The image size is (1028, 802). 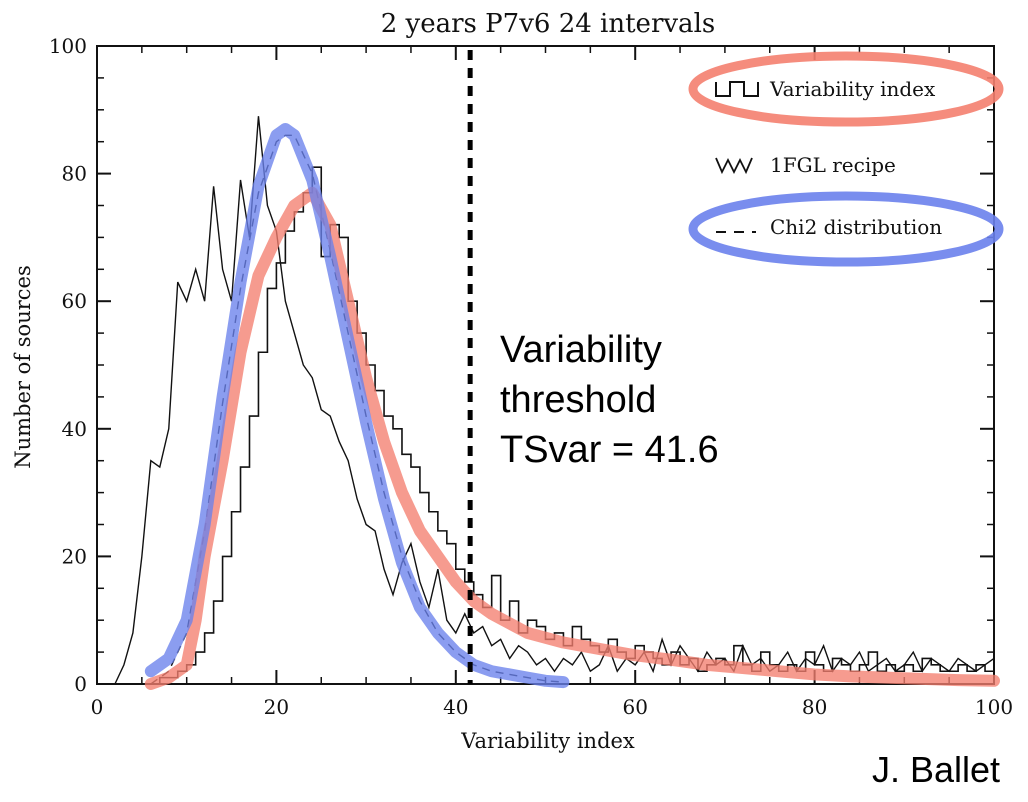 What do you see at coordinates (23, 366) in the screenshot?
I see `y-axis-label: Number of sources` at bounding box center [23, 366].